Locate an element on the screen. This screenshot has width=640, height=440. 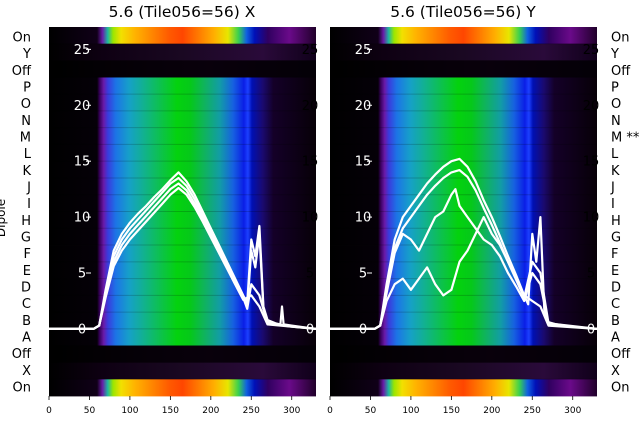
chart-title: 5.6 (Tile056=56) Y is located at coordinates (463, 12).